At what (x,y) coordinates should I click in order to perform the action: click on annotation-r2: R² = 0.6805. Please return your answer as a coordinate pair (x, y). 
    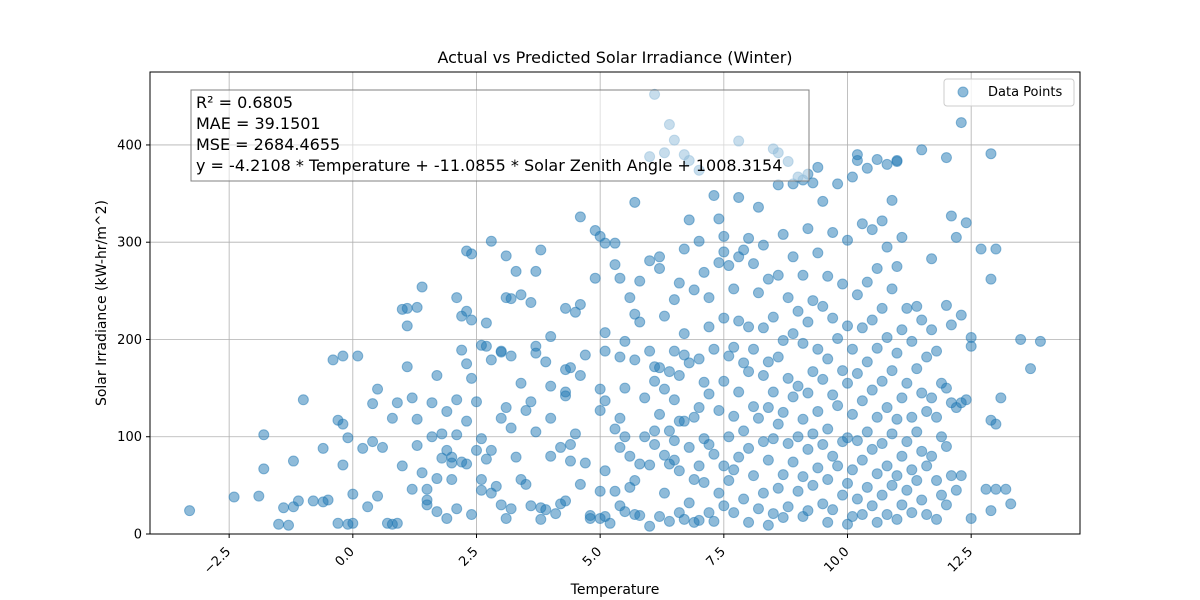
    Looking at the image, I should click on (244, 102).